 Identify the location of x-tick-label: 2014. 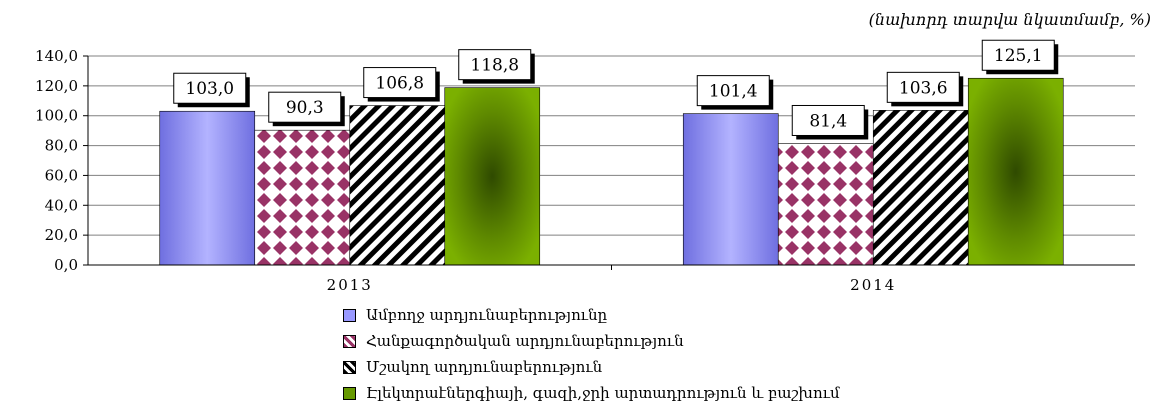
(873, 285).